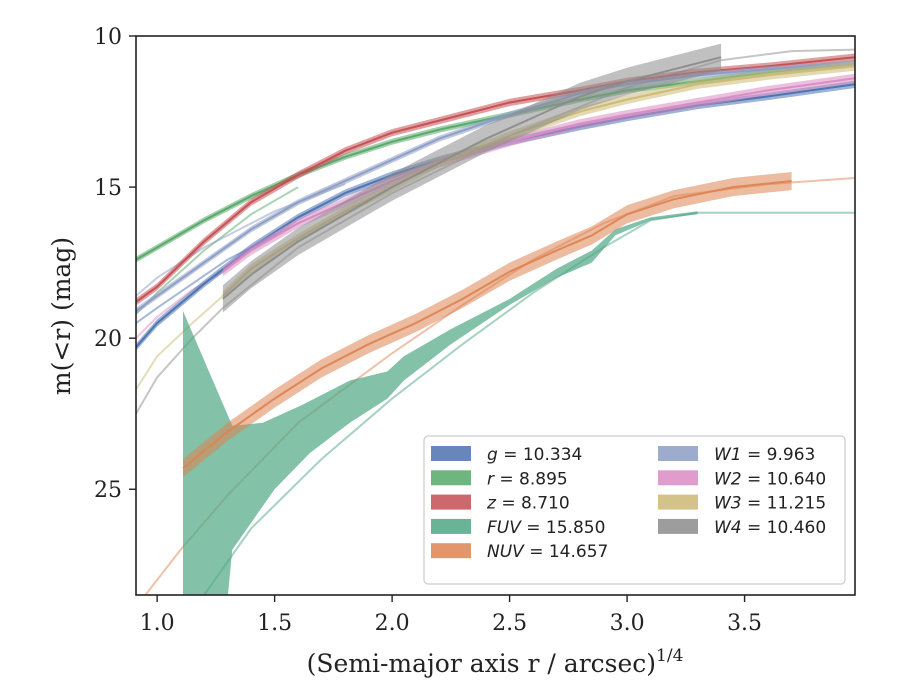 This screenshot has height=700, width=900. Describe the element at coordinates (534, 455) in the screenshot. I see `legend-entry-g: g = 10.334` at that location.